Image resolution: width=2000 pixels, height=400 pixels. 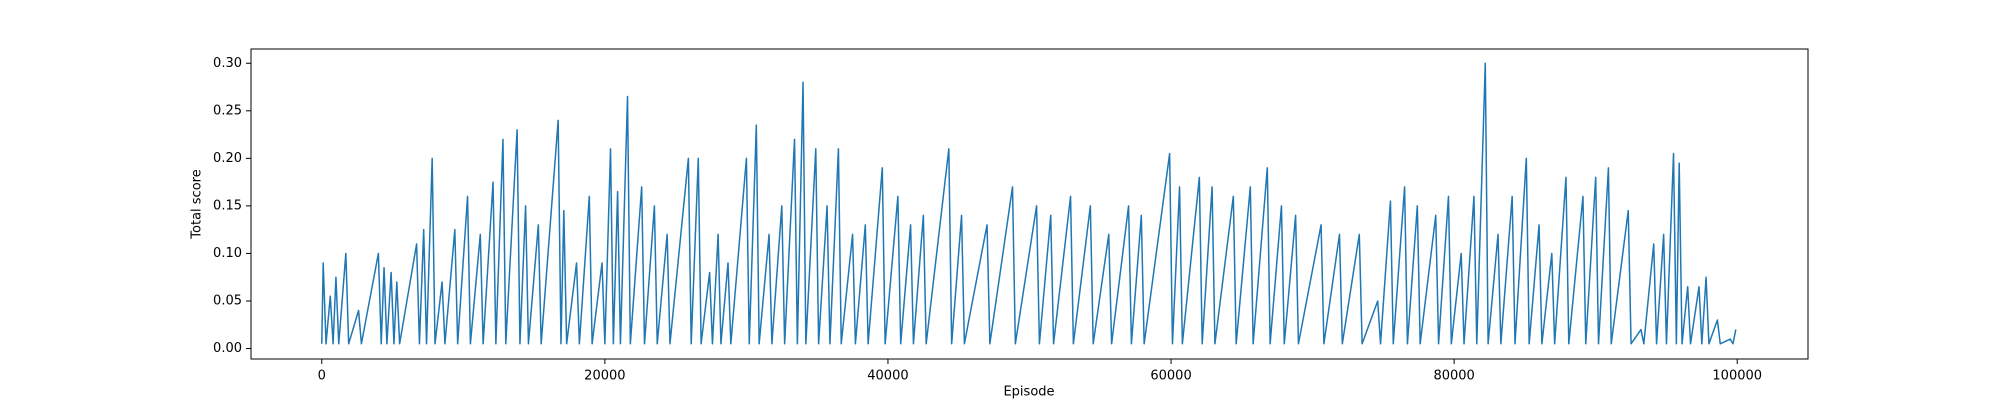 What do you see at coordinates (227, 110) in the screenshot?
I see `y-tick-label: 0.25` at bounding box center [227, 110].